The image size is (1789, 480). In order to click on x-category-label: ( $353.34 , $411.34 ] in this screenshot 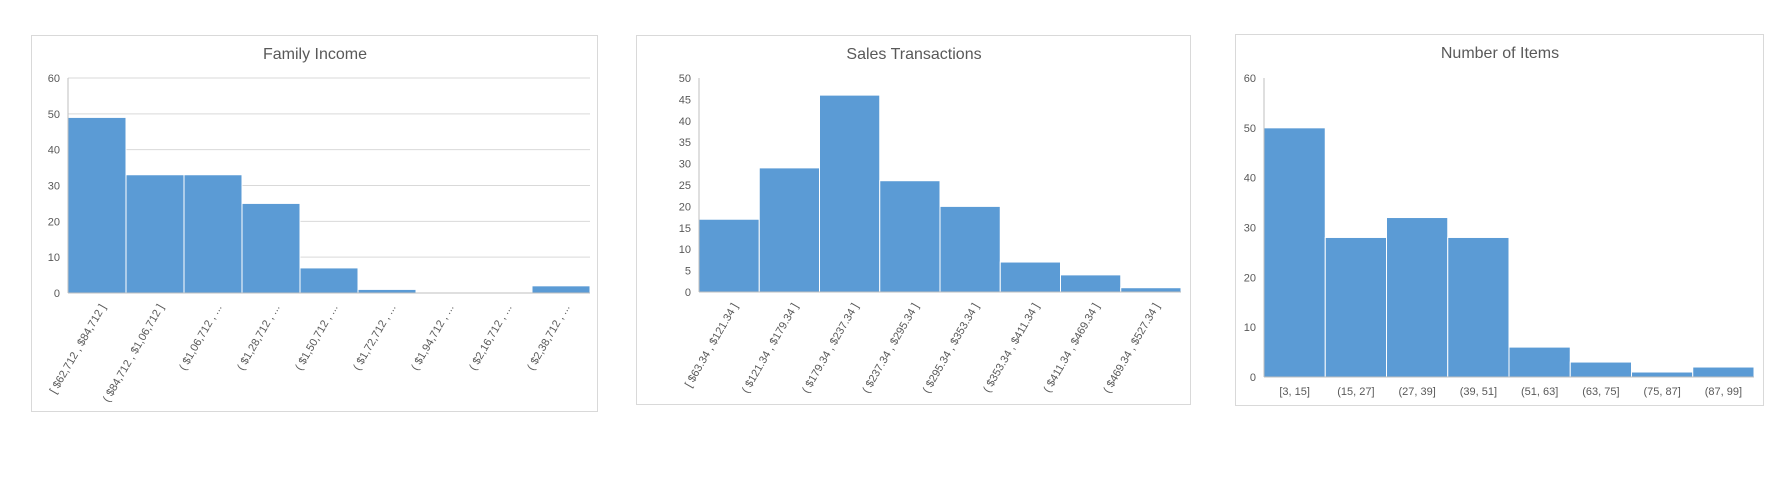, I will do `click(1011, 348)`.